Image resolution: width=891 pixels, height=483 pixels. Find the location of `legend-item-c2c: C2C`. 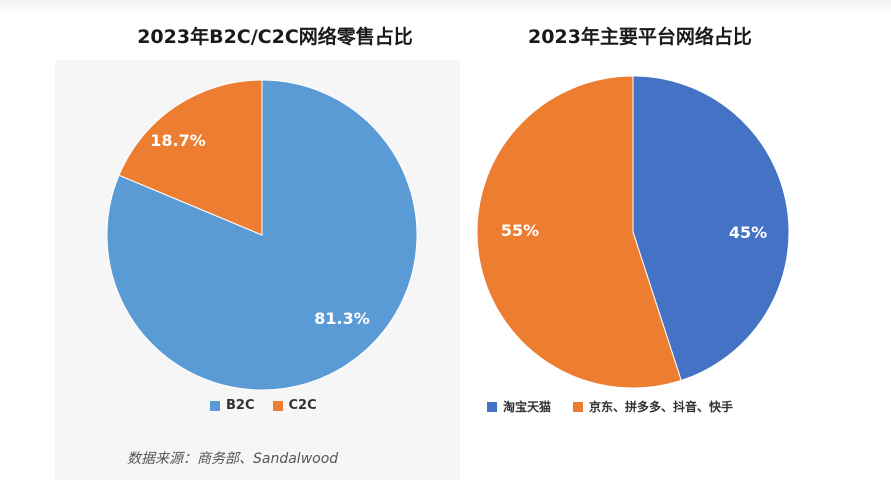

legend-item-c2c: C2C is located at coordinates (294, 405).